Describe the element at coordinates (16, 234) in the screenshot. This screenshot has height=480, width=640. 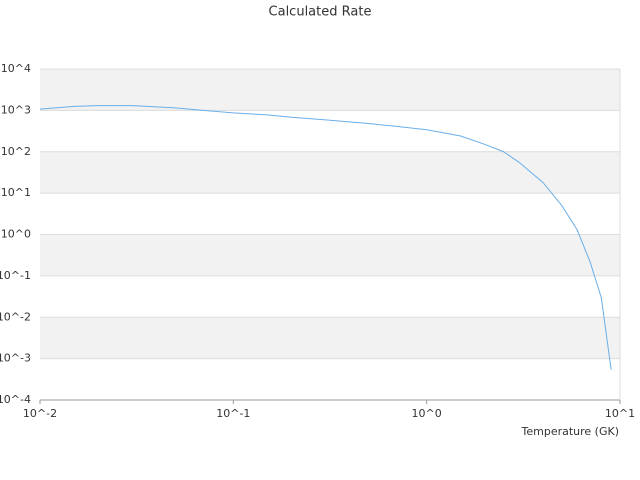
I see `y-tick-label: 10^0` at that location.